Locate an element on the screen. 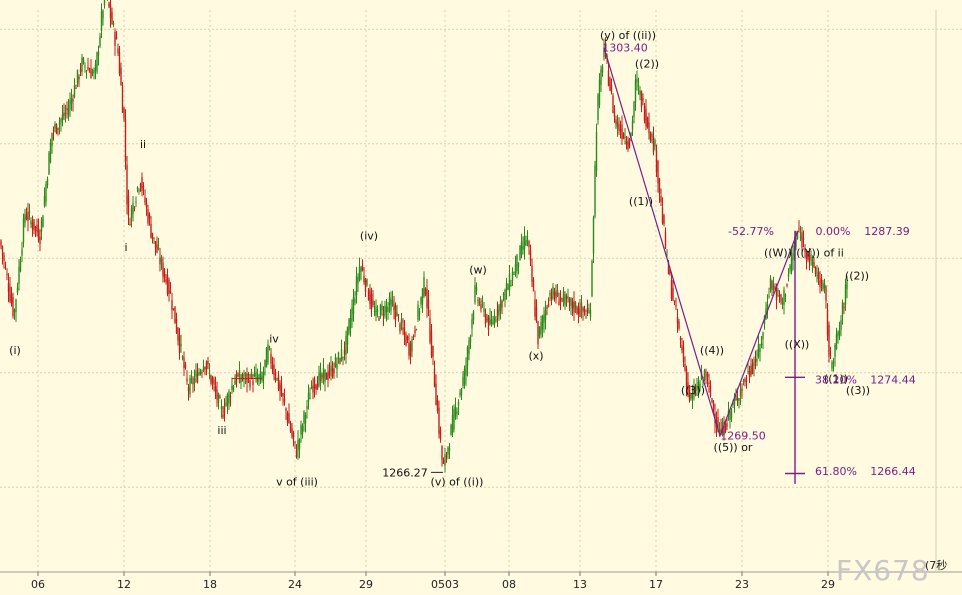 The image size is (962, 595). wave-label: ((3)) is located at coordinates (693, 390).